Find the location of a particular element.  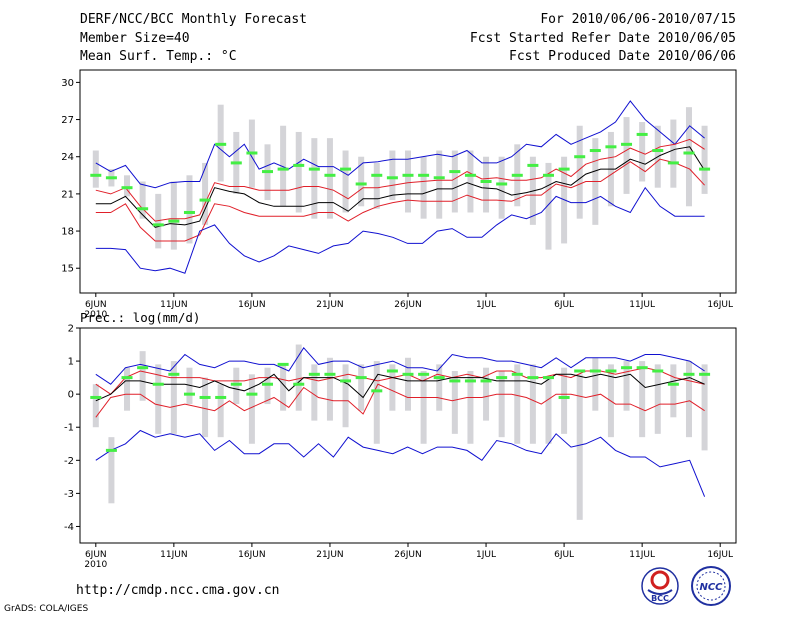

y-tick-label: 0 is located at coordinates (71, 395).